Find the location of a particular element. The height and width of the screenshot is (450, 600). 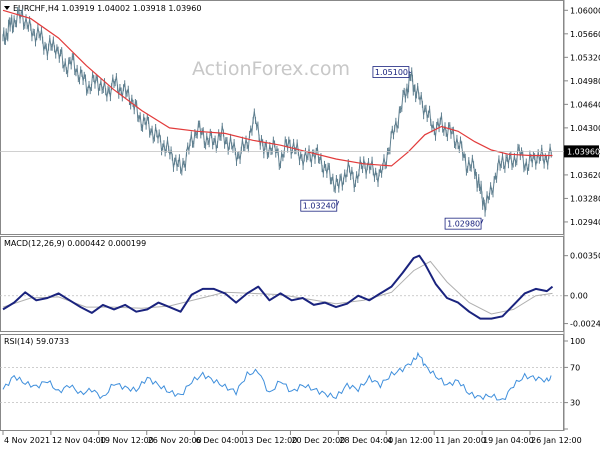

x-tick-label: 26 Jan 12:00 is located at coordinates (556, 440).